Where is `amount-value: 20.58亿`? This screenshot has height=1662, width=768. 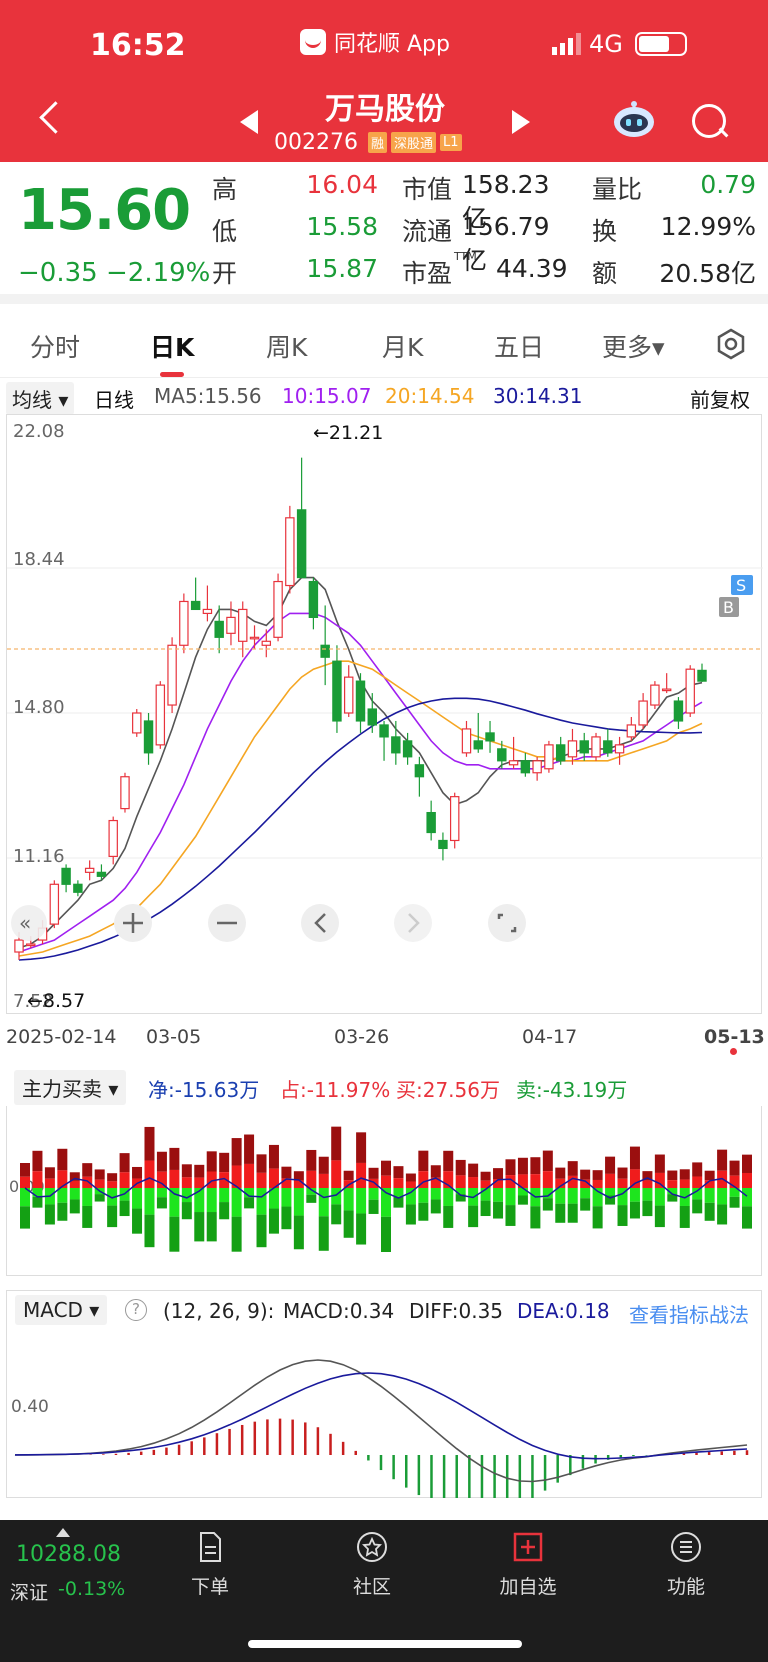 amount-value: 20.58亿 is located at coordinates (707, 273).